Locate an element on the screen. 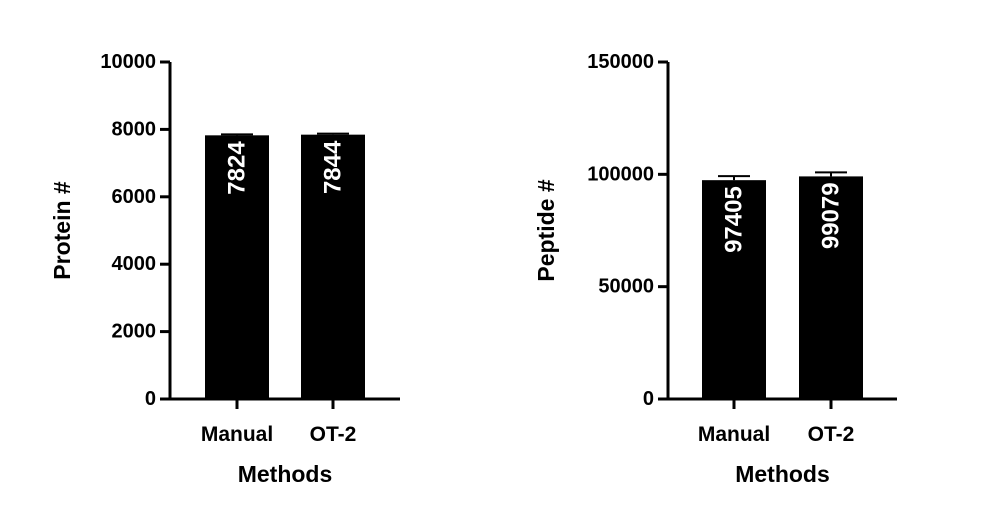  y-tick-label: 4000 is located at coordinates (134, 264).